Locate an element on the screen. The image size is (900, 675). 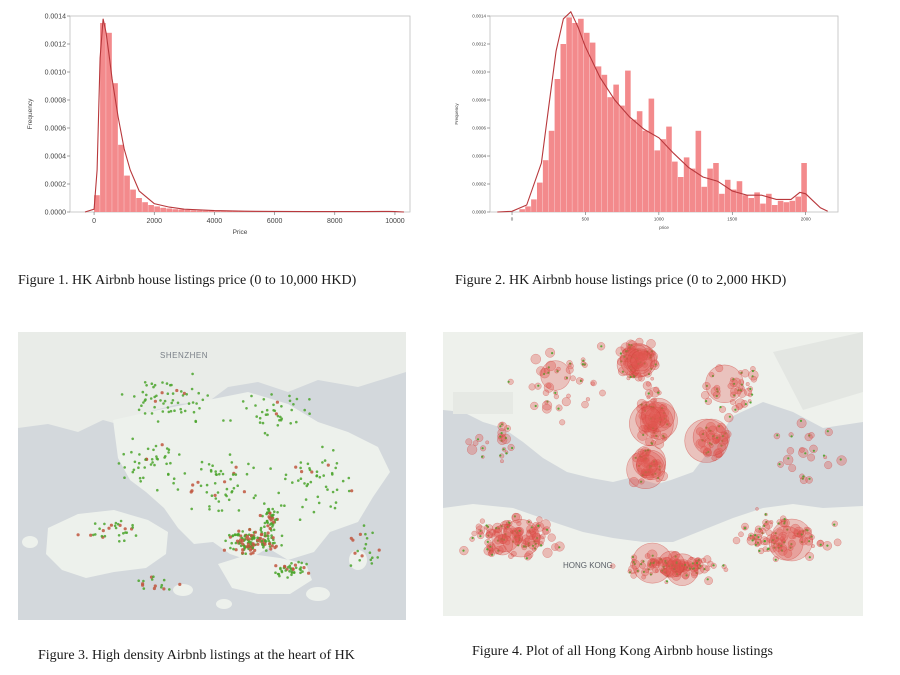
listing-circle-large is located at coordinates (651, 465).